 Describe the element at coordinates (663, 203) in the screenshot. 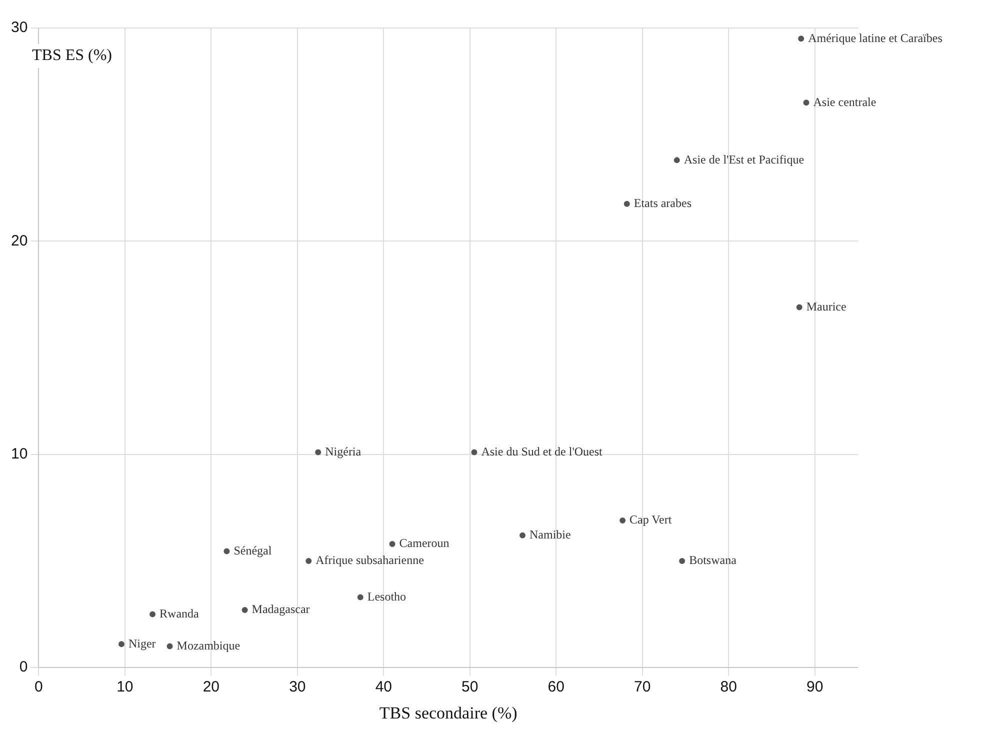

I see `annotation: Etats arabes` at that location.